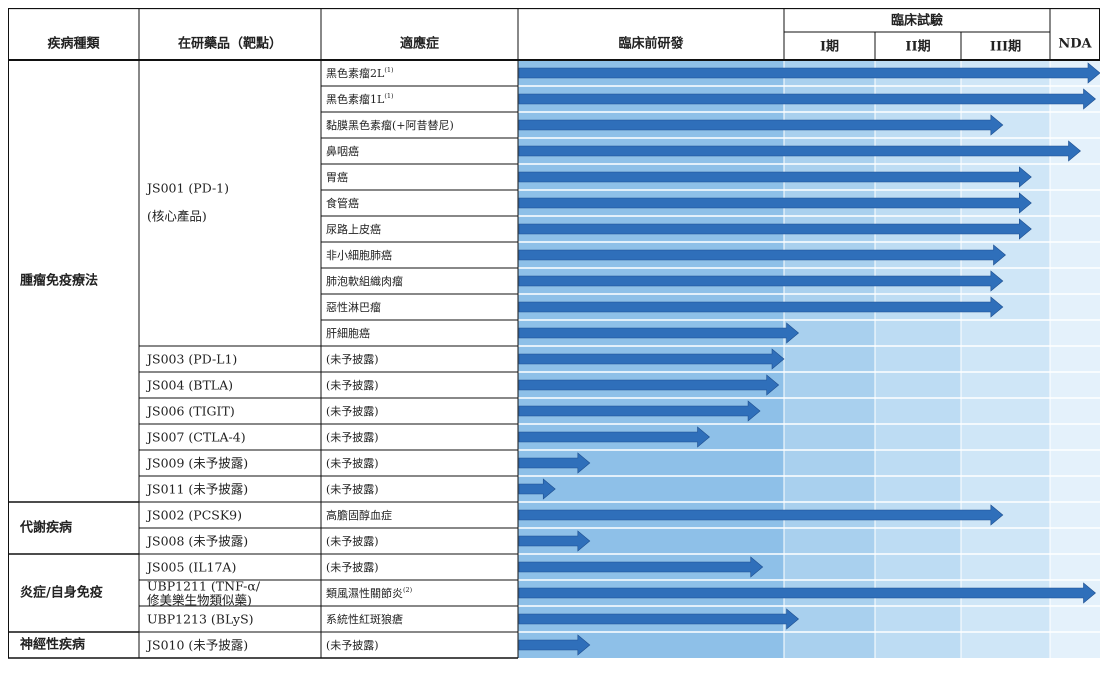 The width and height of the screenshot is (1108, 696). Describe the element at coordinates (829, 359) in the screenshot. I see `stage-band-phase1` at that location.